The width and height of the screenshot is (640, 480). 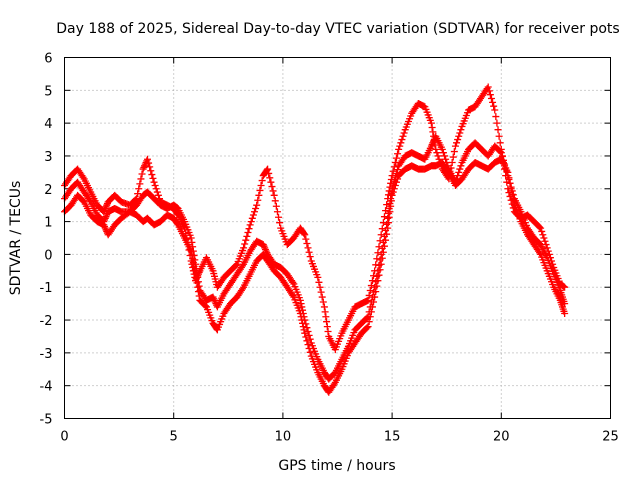 I want to click on y-tick-label: -2, so click(x=46, y=321).